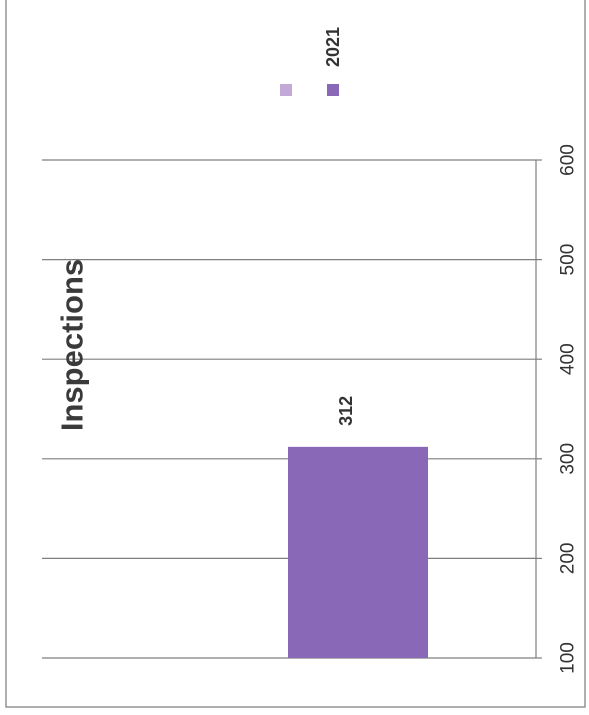 Image resolution: width=589 pixels, height=715 pixels. I want to click on tick-label-100: 100, so click(568, 658).